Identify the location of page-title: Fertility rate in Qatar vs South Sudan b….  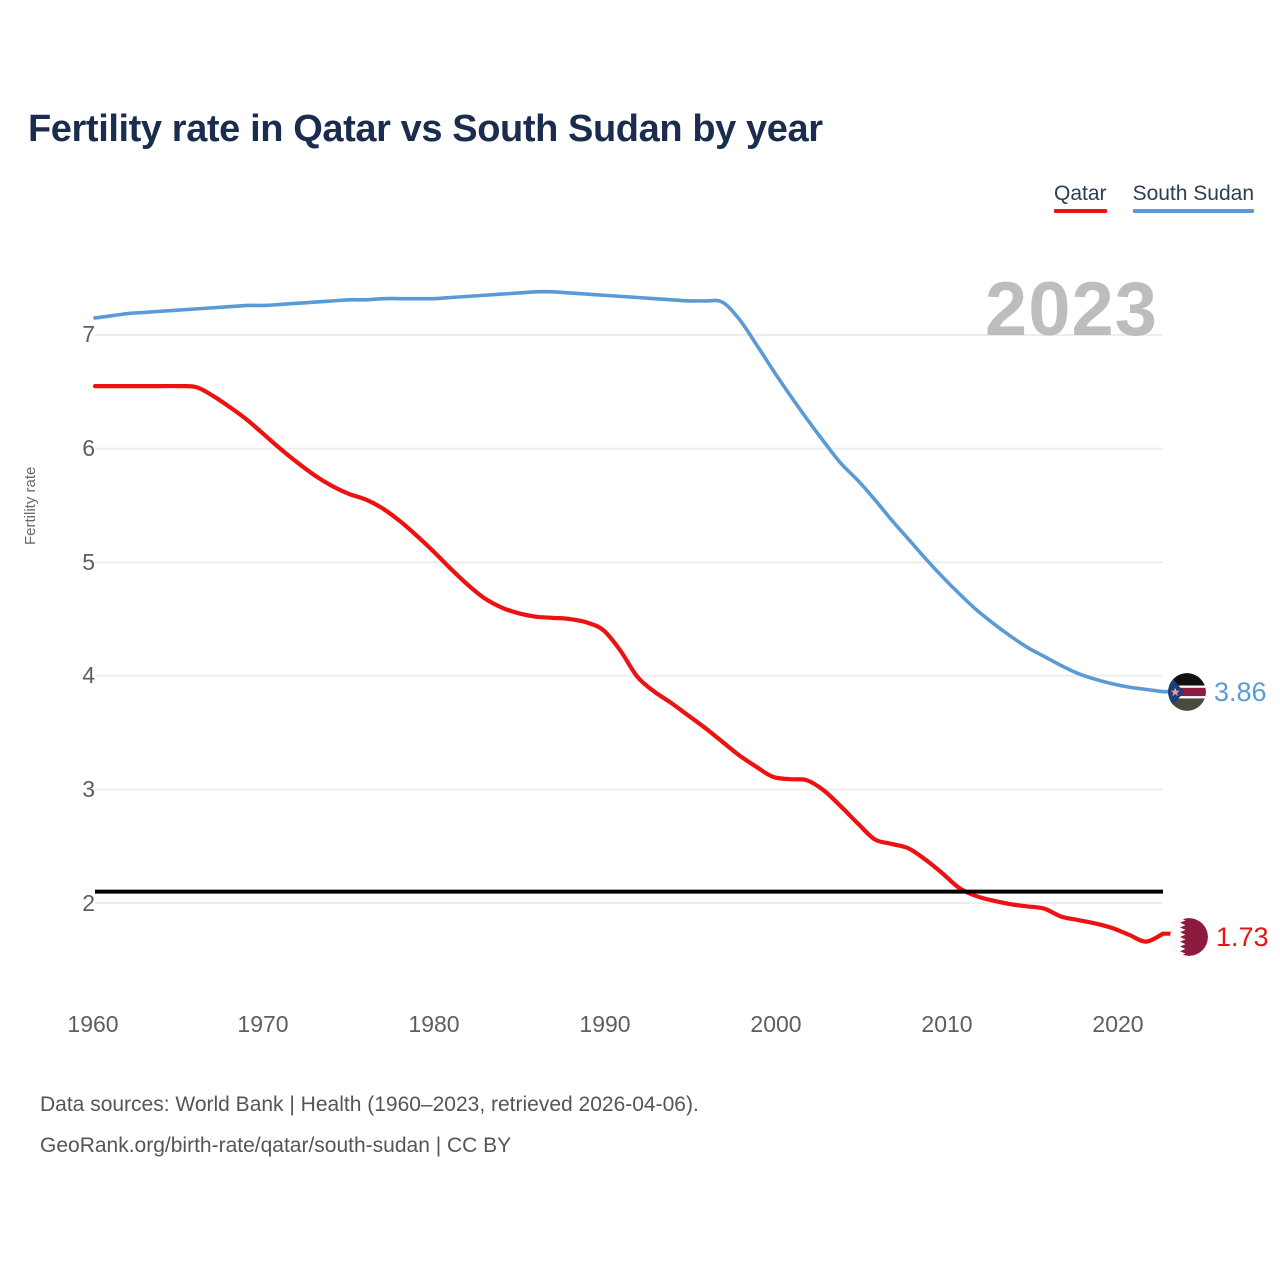
(425, 129).